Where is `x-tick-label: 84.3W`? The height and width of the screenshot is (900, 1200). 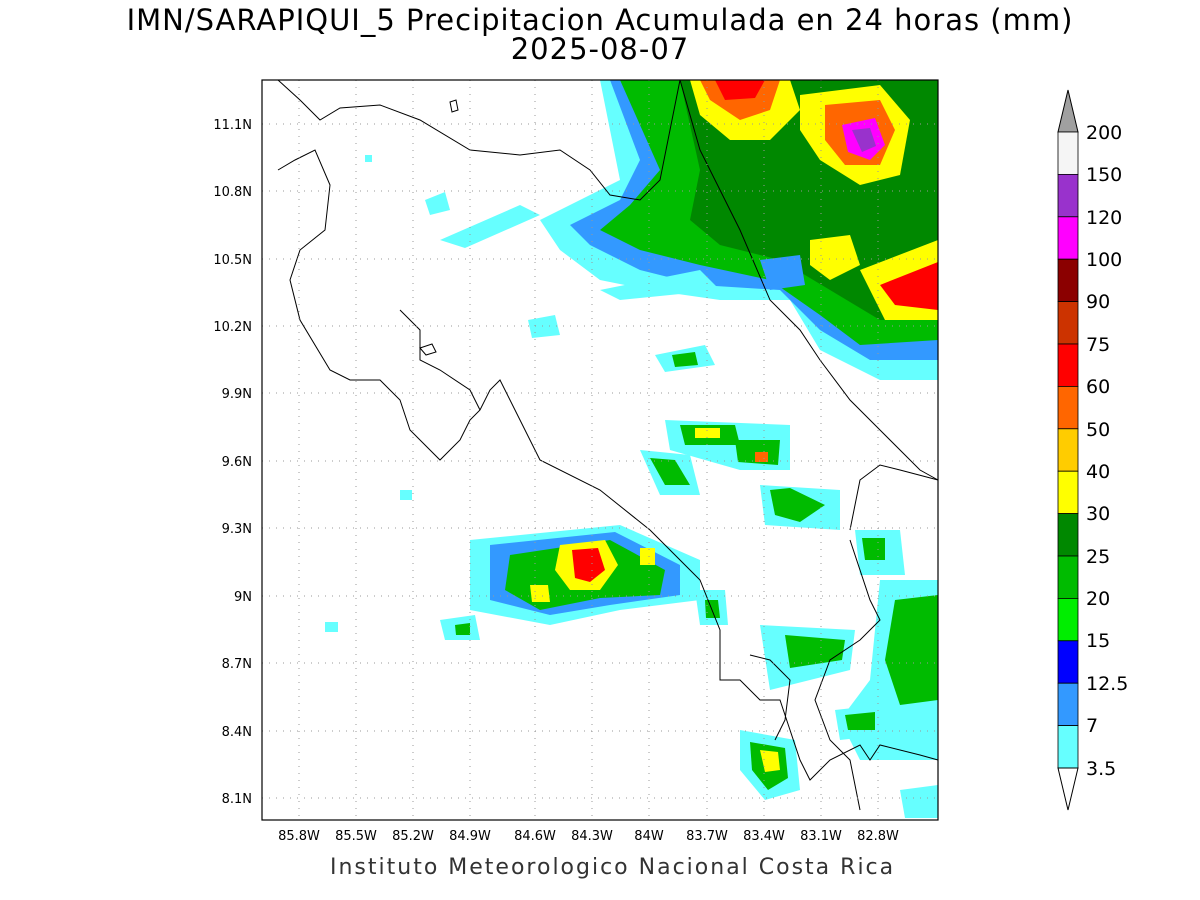 x-tick-label: 84.3W is located at coordinates (592, 836).